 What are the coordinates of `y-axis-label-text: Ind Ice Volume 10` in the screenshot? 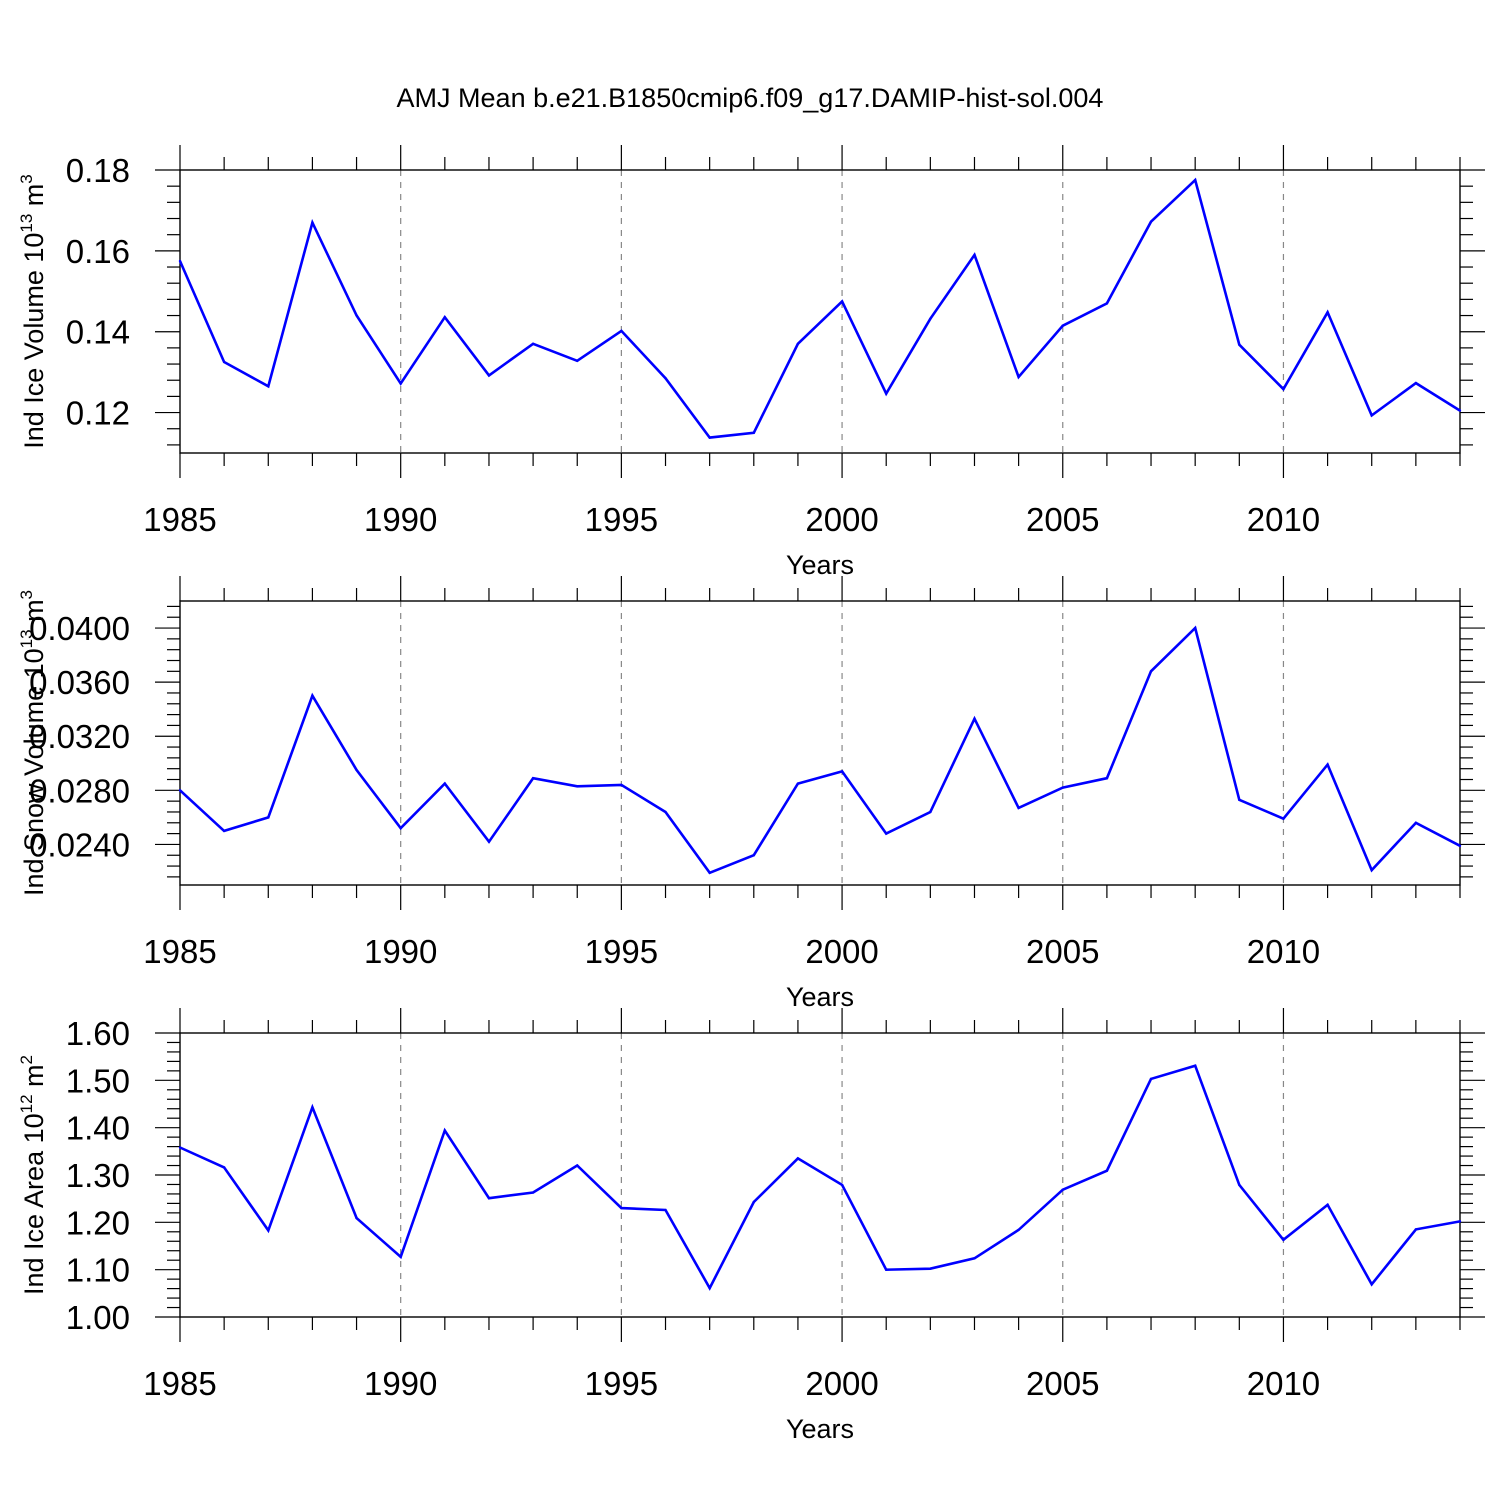 It's located at (34, 341).